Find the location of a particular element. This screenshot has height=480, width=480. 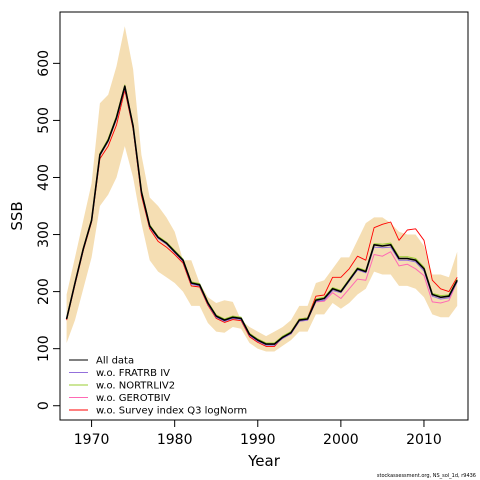

y-tick-label: 100 is located at coordinates (44, 348).